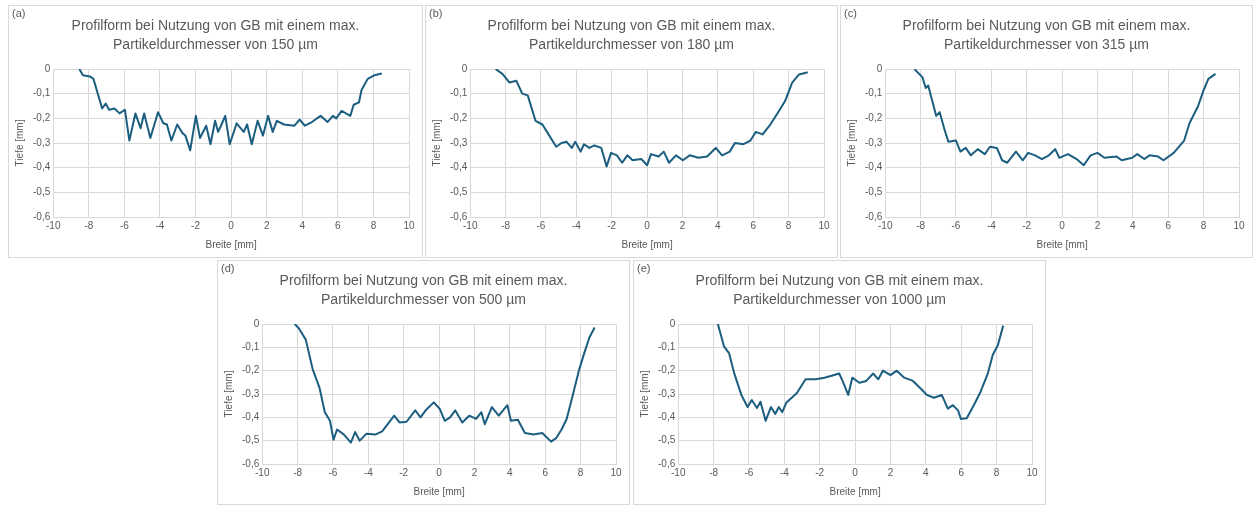 The image size is (1255, 505). Describe the element at coordinates (631, 35) in the screenshot. I see `chart-title: Profilform bei Nutzung von GB mit einem max. Partikeldurchmesser von 180 µm` at that location.